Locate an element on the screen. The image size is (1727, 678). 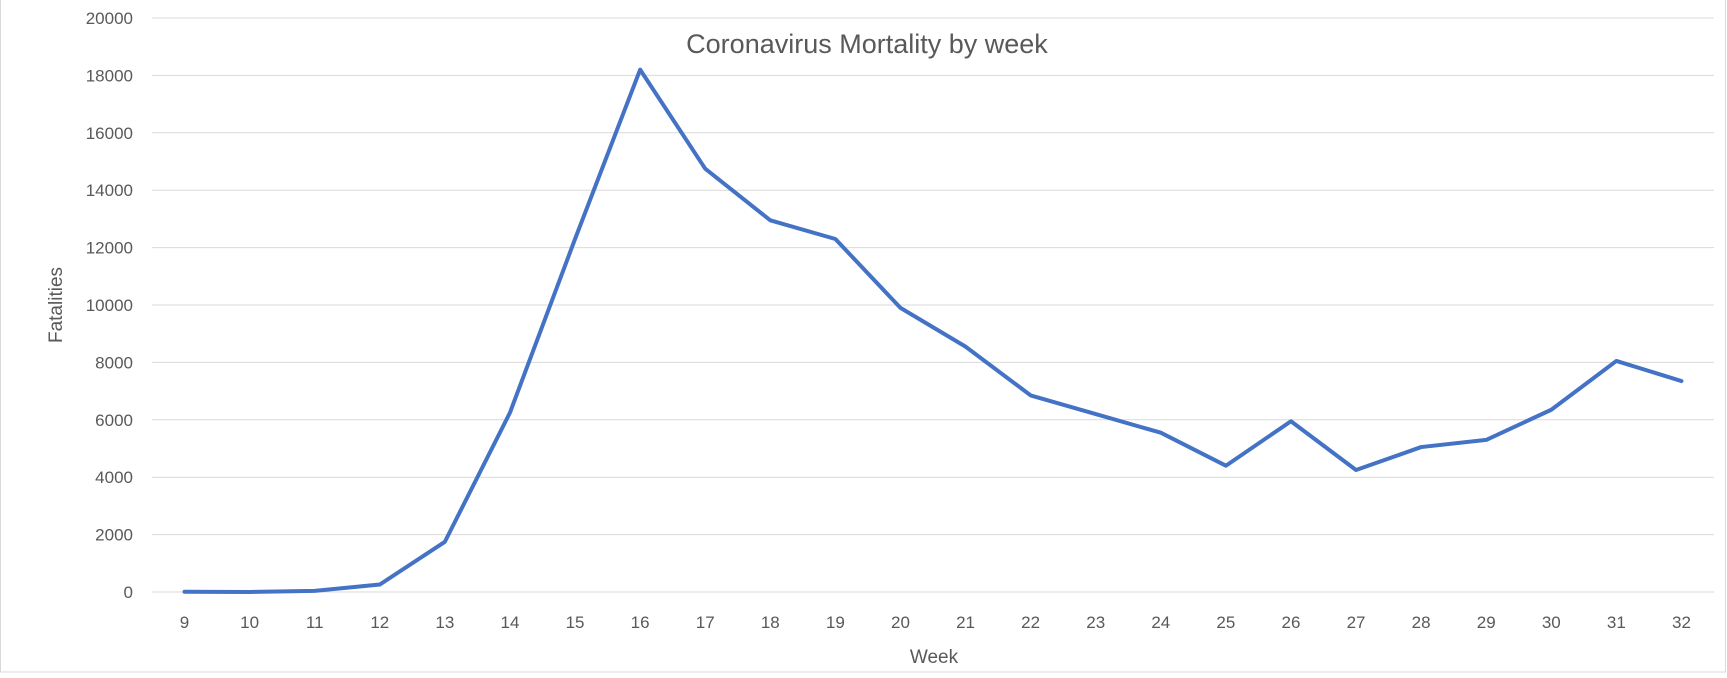
y-axis-title: Fatalities is located at coordinates (56, 305).